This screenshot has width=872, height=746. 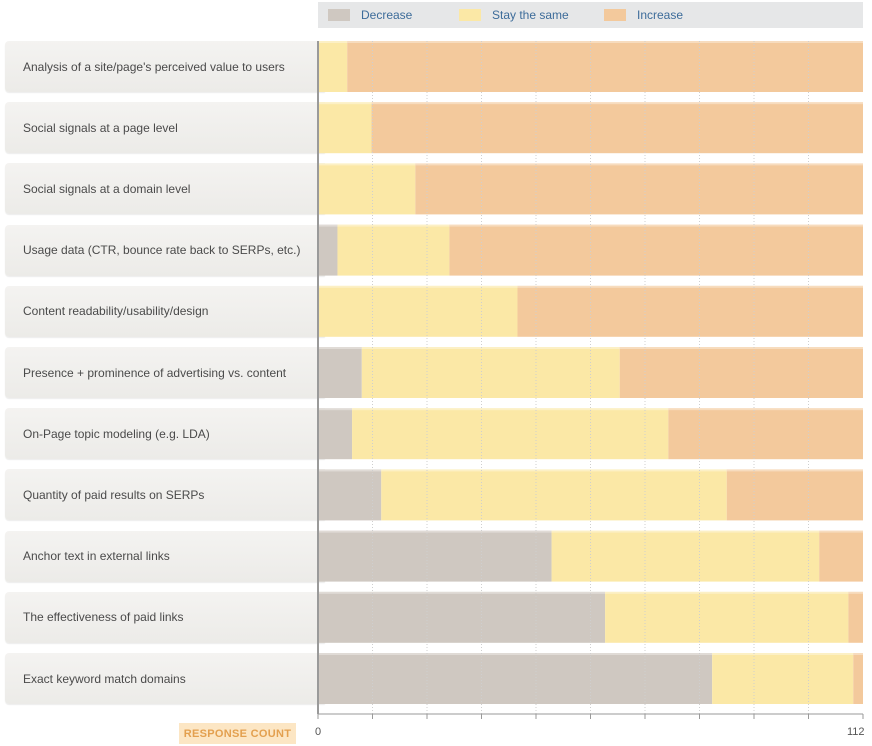 I want to click on legend-swatch-increase, so click(x=615, y=15).